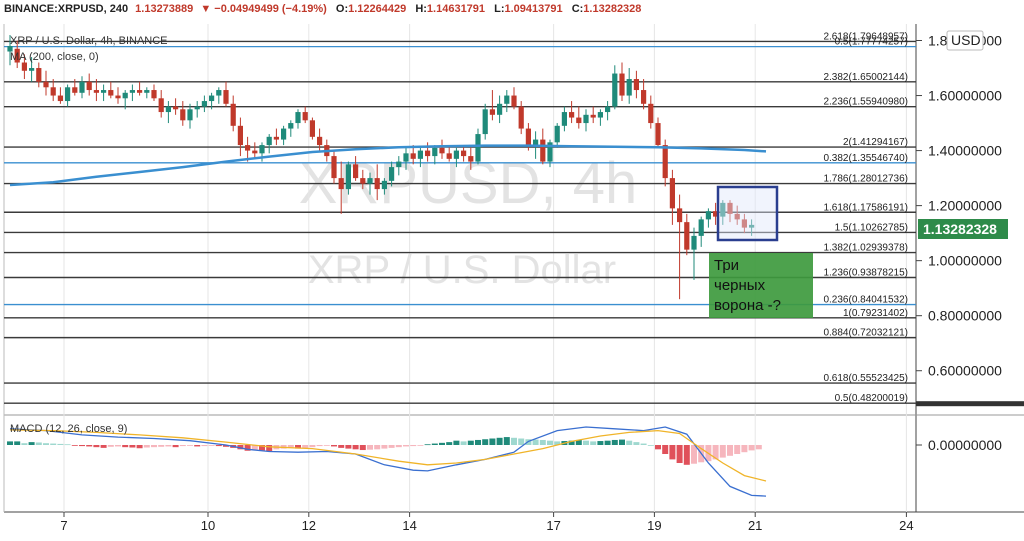 The image size is (1024, 541). Describe the element at coordinates (409, 525) in the screenshot. I see `x-tick-label: 14` at that location.